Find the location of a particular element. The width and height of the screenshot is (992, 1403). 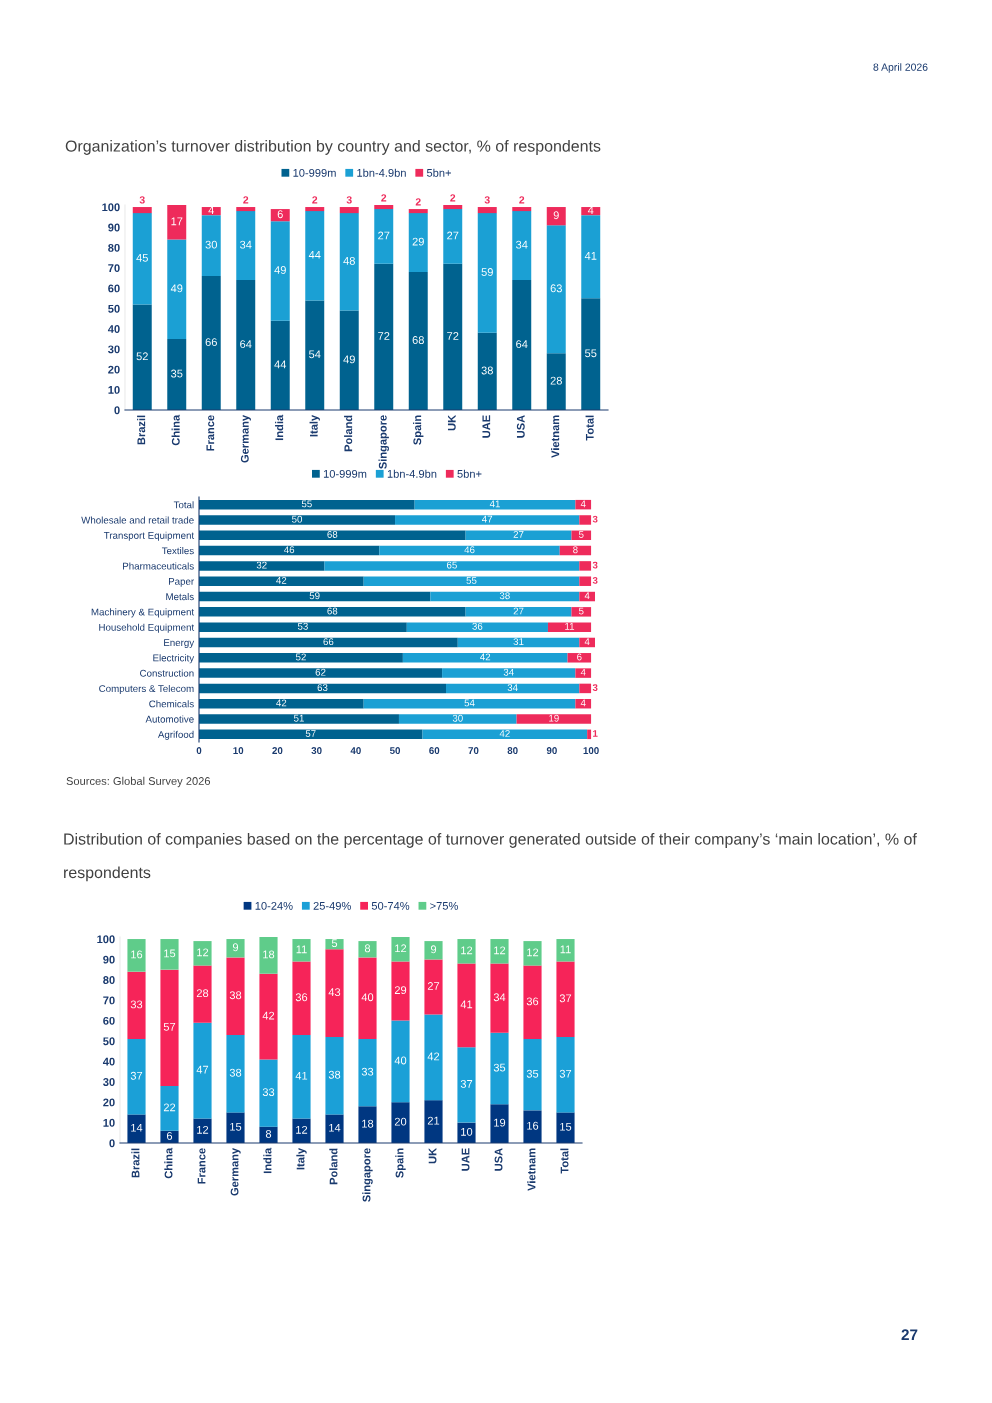

data-label: 43 is located at coordinates (334, 992).